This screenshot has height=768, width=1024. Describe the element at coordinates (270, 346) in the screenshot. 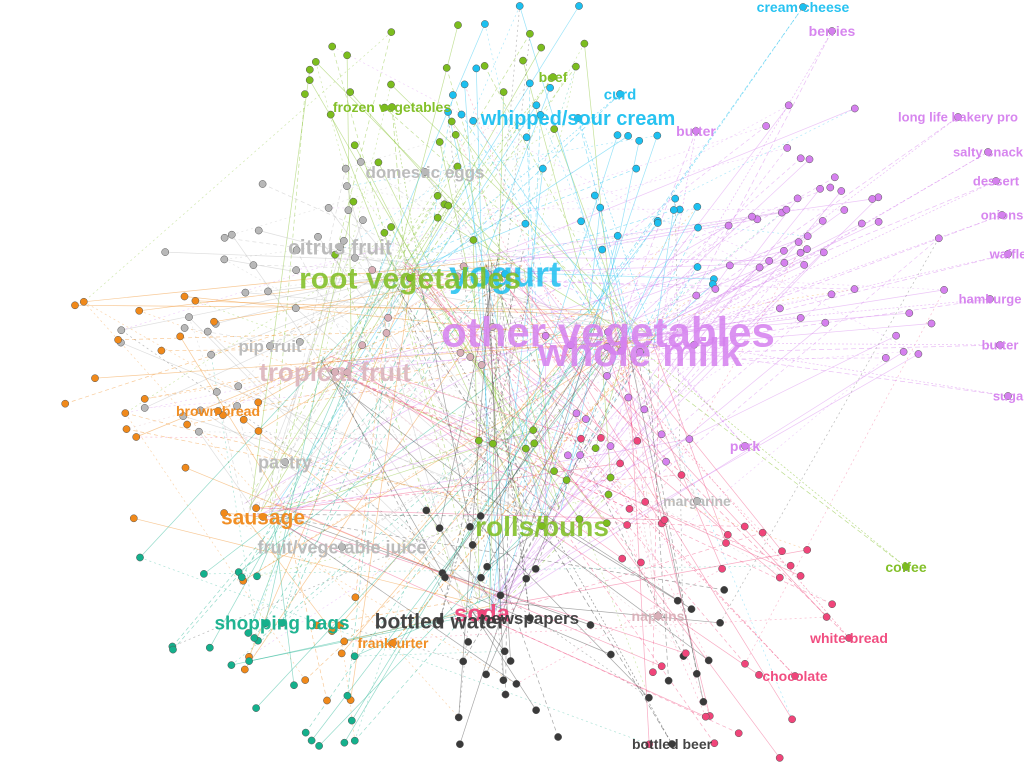

I see `node-dot-pip-fruit` at that location.